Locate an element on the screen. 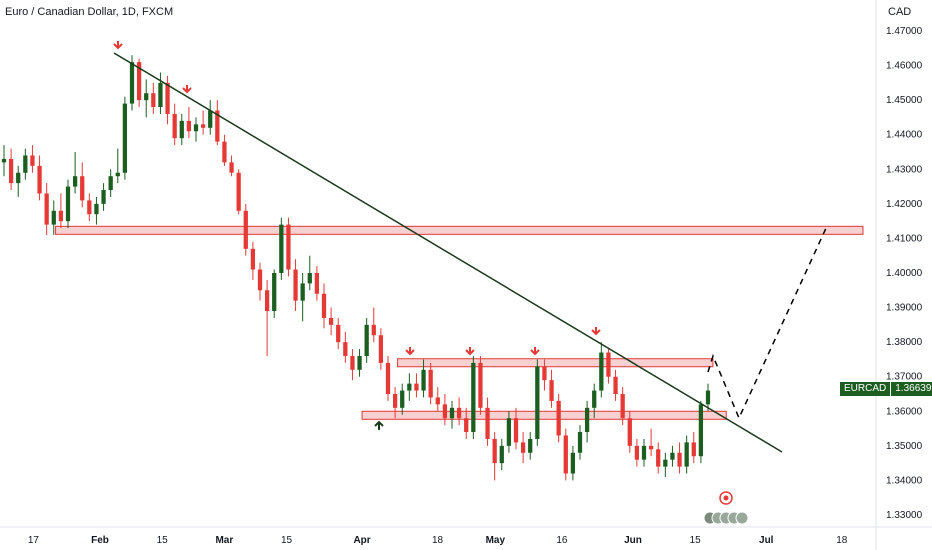 The width and height of the screenshot is (932, 550). y-tick-label: 1.46000 is located at coordinates (904, 66).